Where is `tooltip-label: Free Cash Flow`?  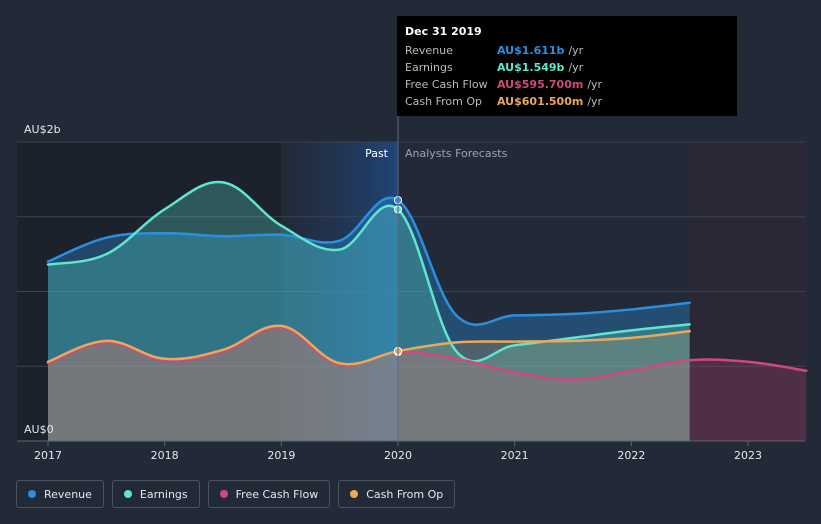 tooltip-label: Free Cash Flow is located at coordinates (446, 84).